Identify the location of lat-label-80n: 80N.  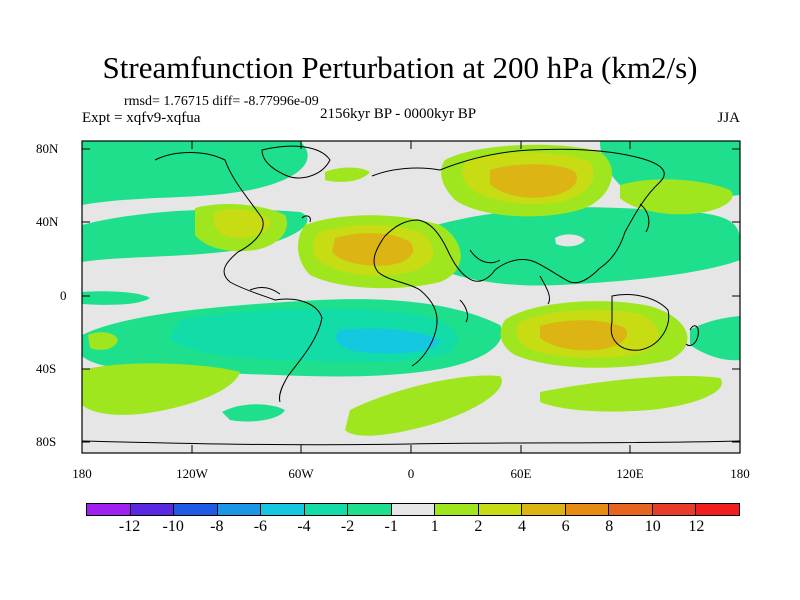
(47, 148).